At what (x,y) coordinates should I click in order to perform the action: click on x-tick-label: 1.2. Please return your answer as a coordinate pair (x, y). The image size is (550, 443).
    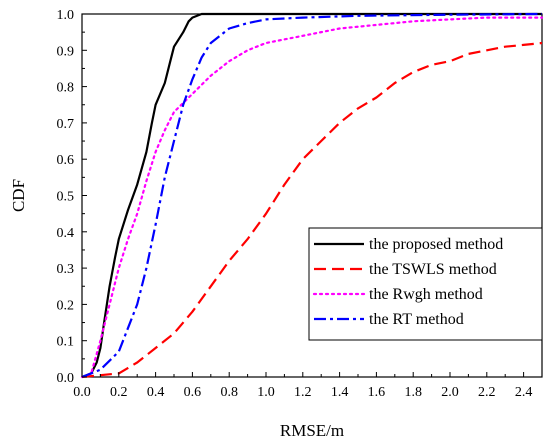
    Looking at the image, I should click on (303, 392).